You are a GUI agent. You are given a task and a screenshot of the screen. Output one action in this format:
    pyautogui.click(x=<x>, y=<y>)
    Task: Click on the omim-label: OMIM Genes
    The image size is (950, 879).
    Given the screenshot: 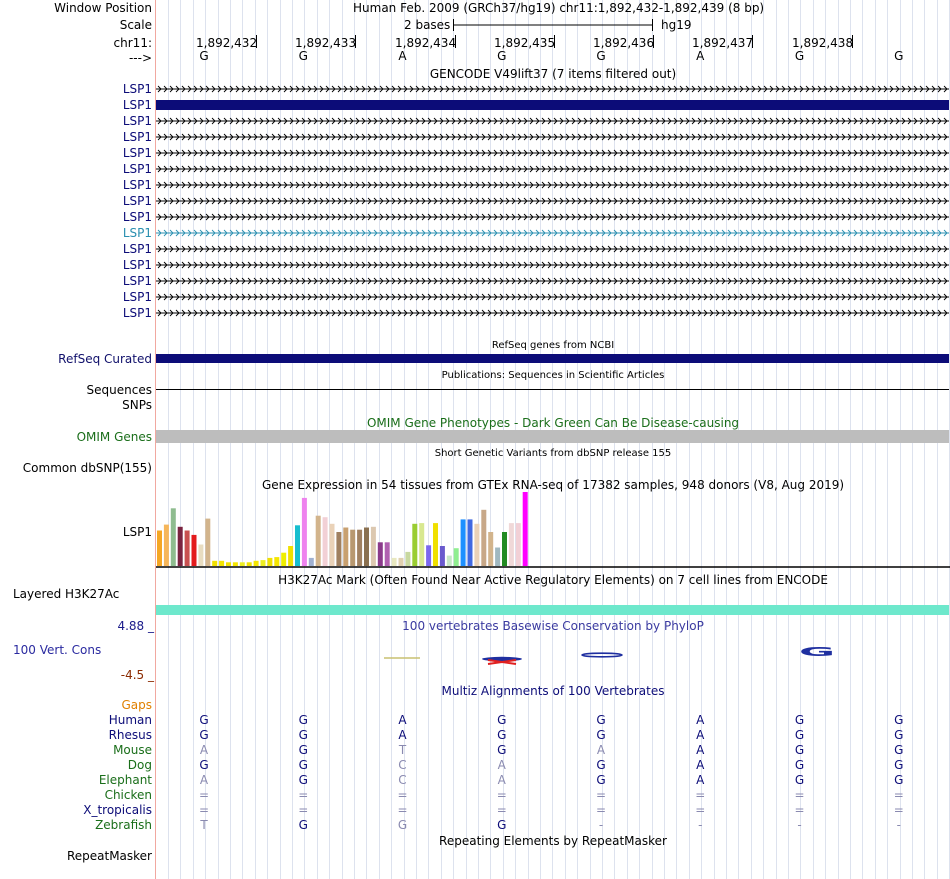 What is the action you would take?
    pyautogui.click(x=114, y=437)
    